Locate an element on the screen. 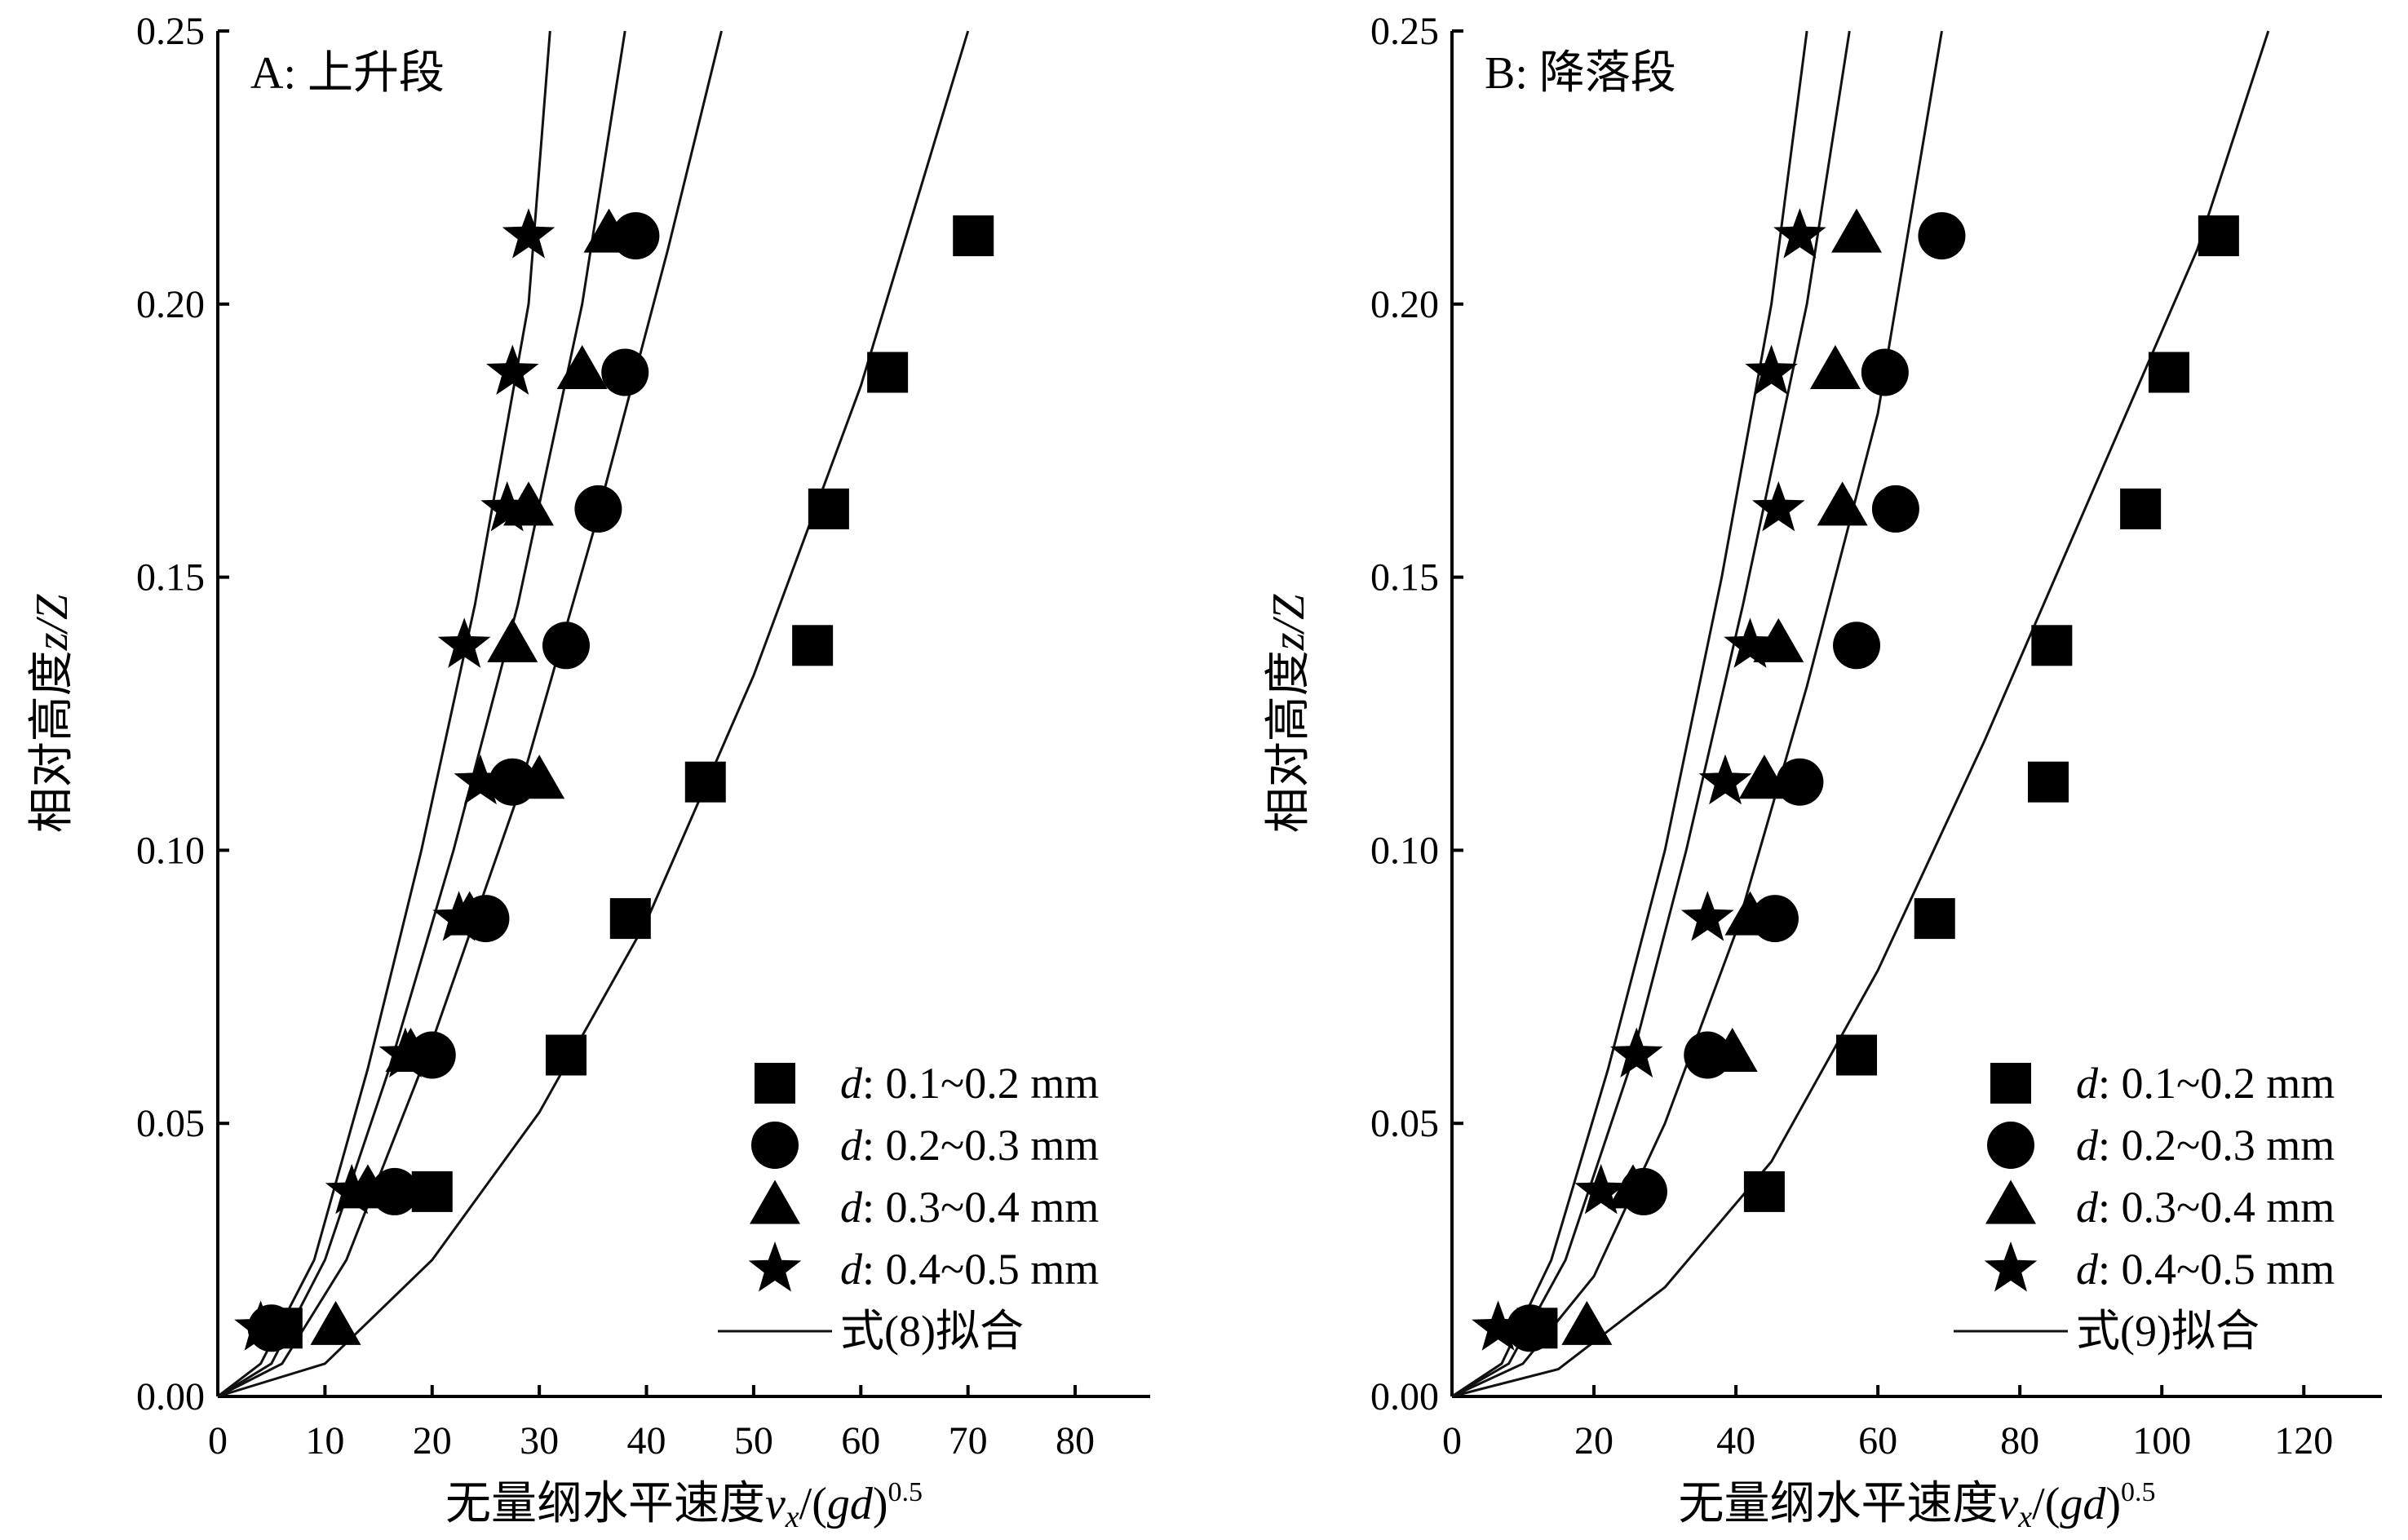 This screenshot has height=1540, width=2408. legend-entry-square: d: 0.1~0.2 mm is located at coordinates (969, 1083).